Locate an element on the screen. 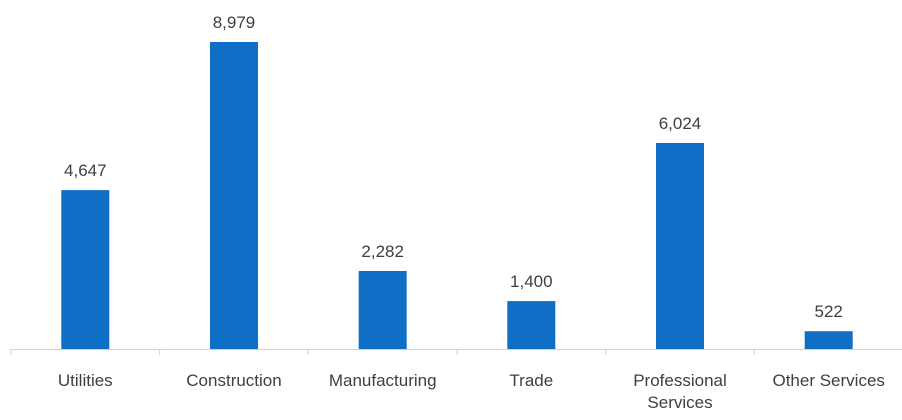 The height and width of the screenshot is (420, 902). bar-value-label-1: 8,979 is located at coordinates (234, 22).